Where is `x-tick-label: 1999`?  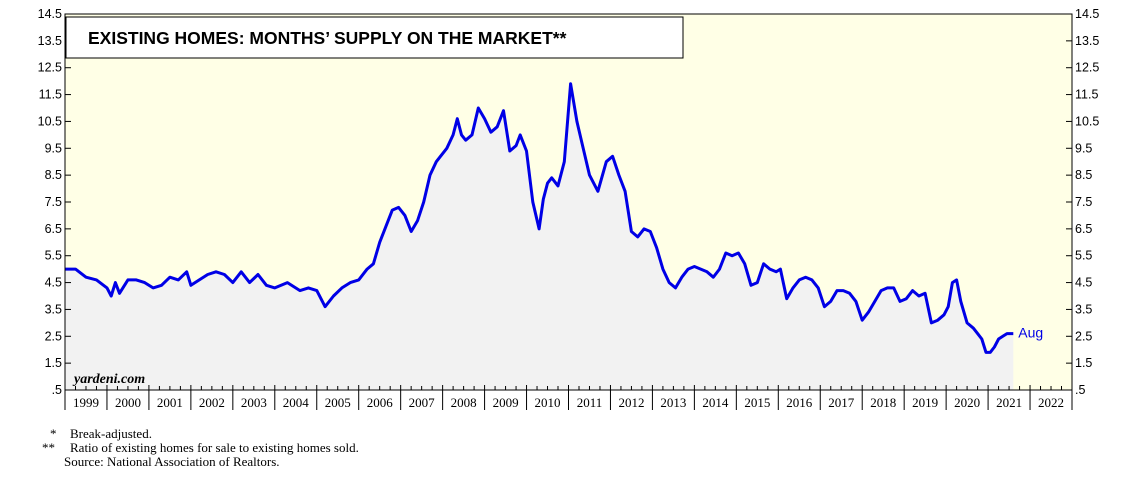
x-tick-label: 1999 is located at coordinates (86, 402).